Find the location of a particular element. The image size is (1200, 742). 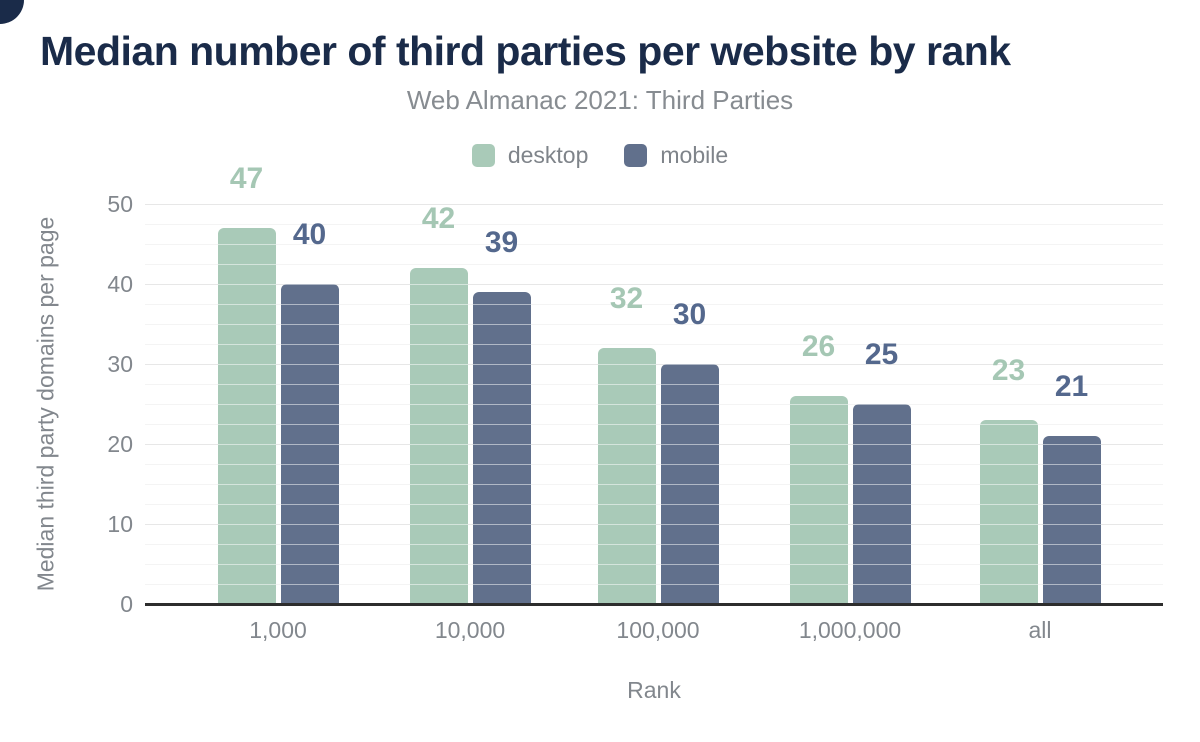

x-axis-line is located at coordinates (654, 604).